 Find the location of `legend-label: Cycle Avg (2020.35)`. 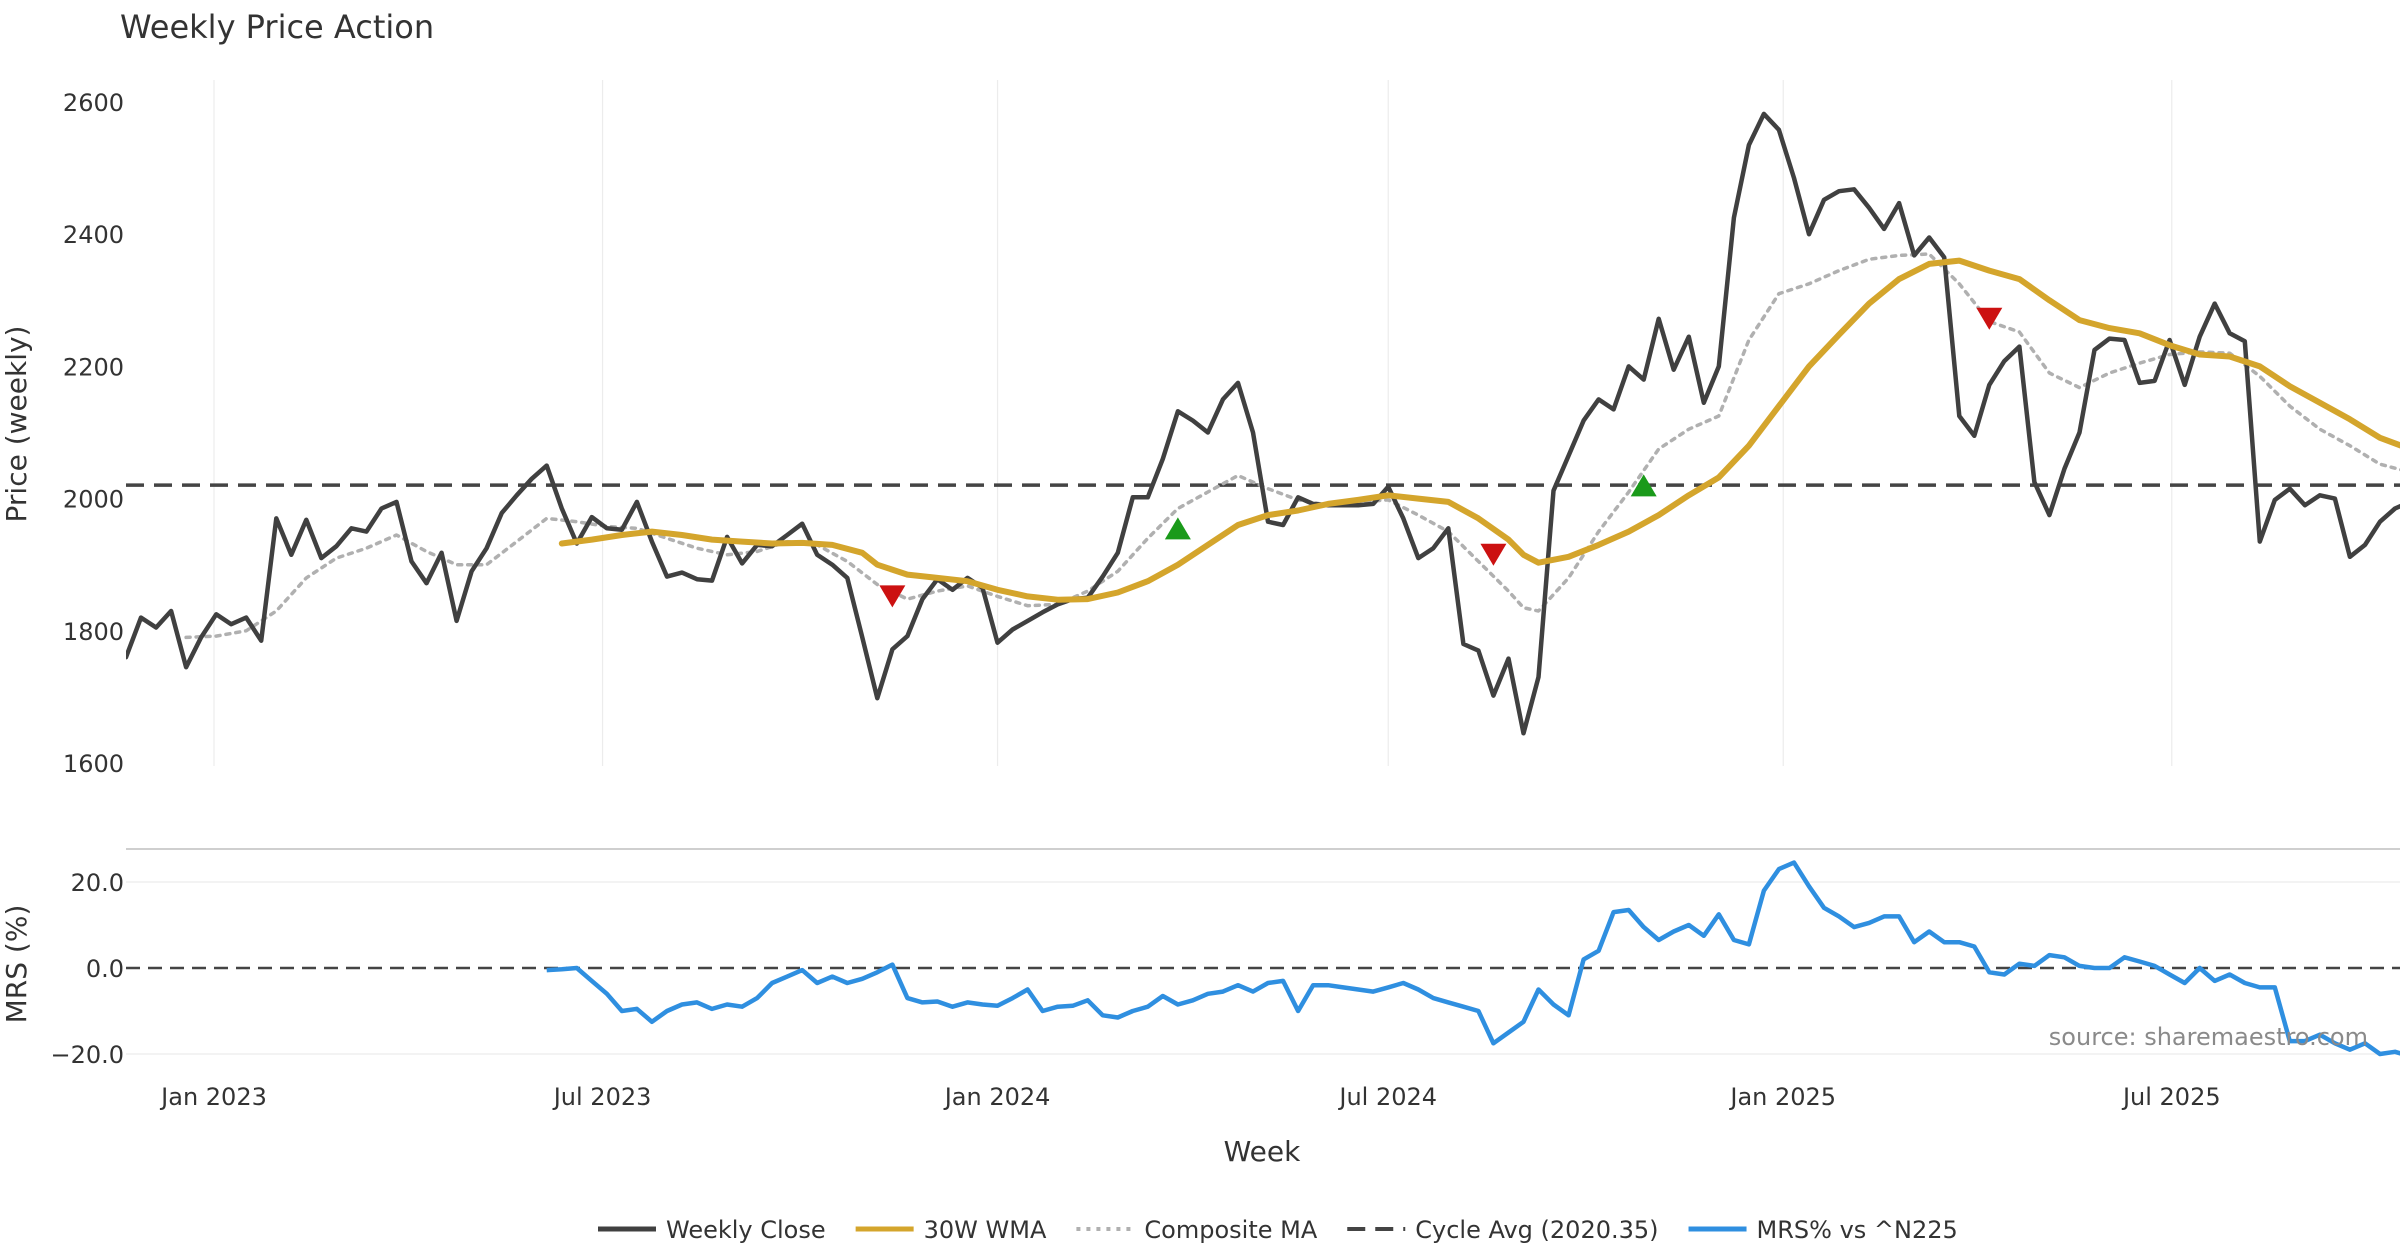

legend-label: Cycle Avg (2020.35) is located at coordinates (1536, 1230).